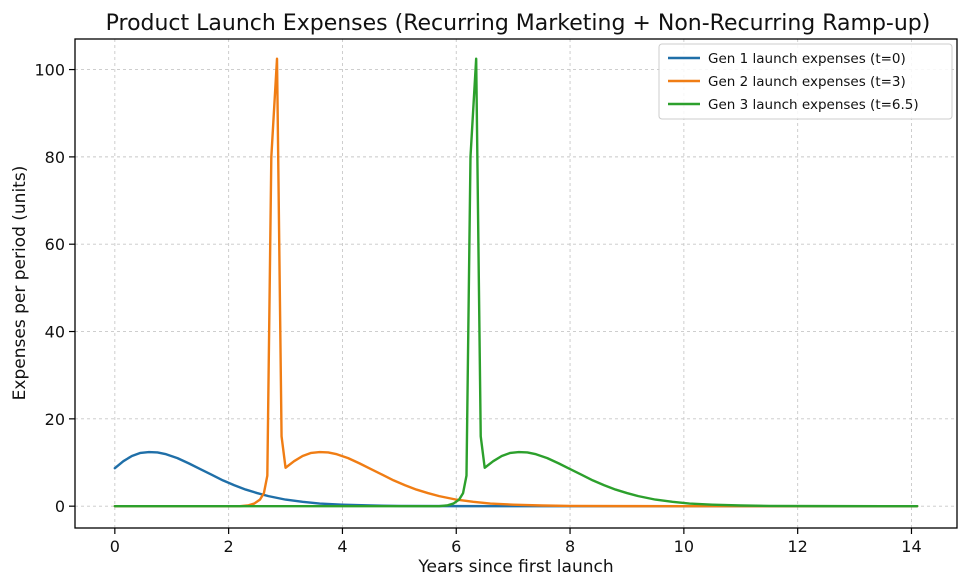 This screenshot has height=587, width=980. I want to click on x-tick-label: 10, so click(684, 546).